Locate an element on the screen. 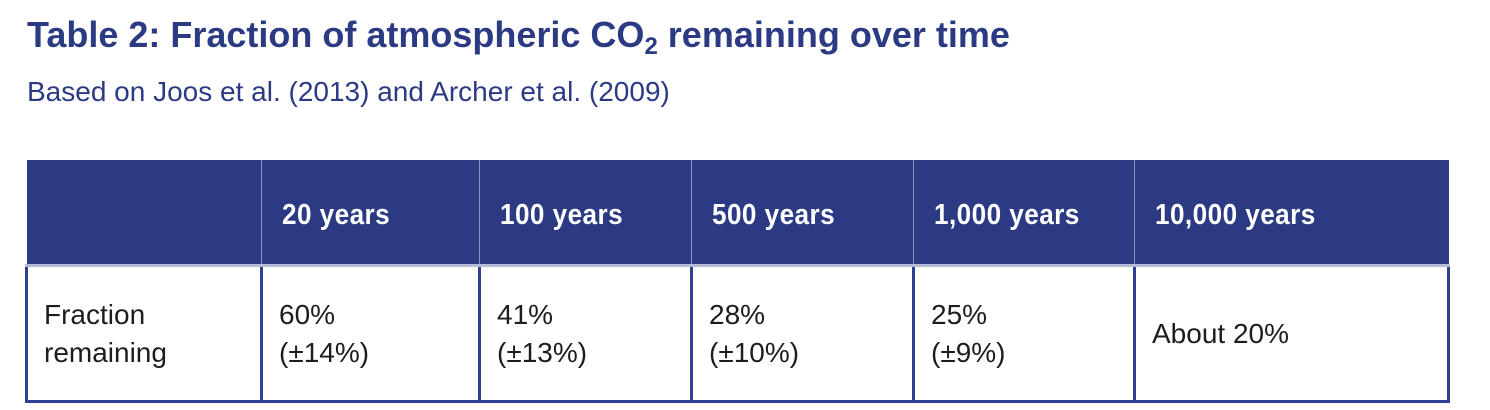 The height and width of the screenshot is (410, 1490). cell-value: About 20% is located at coordinates (1220, 333).